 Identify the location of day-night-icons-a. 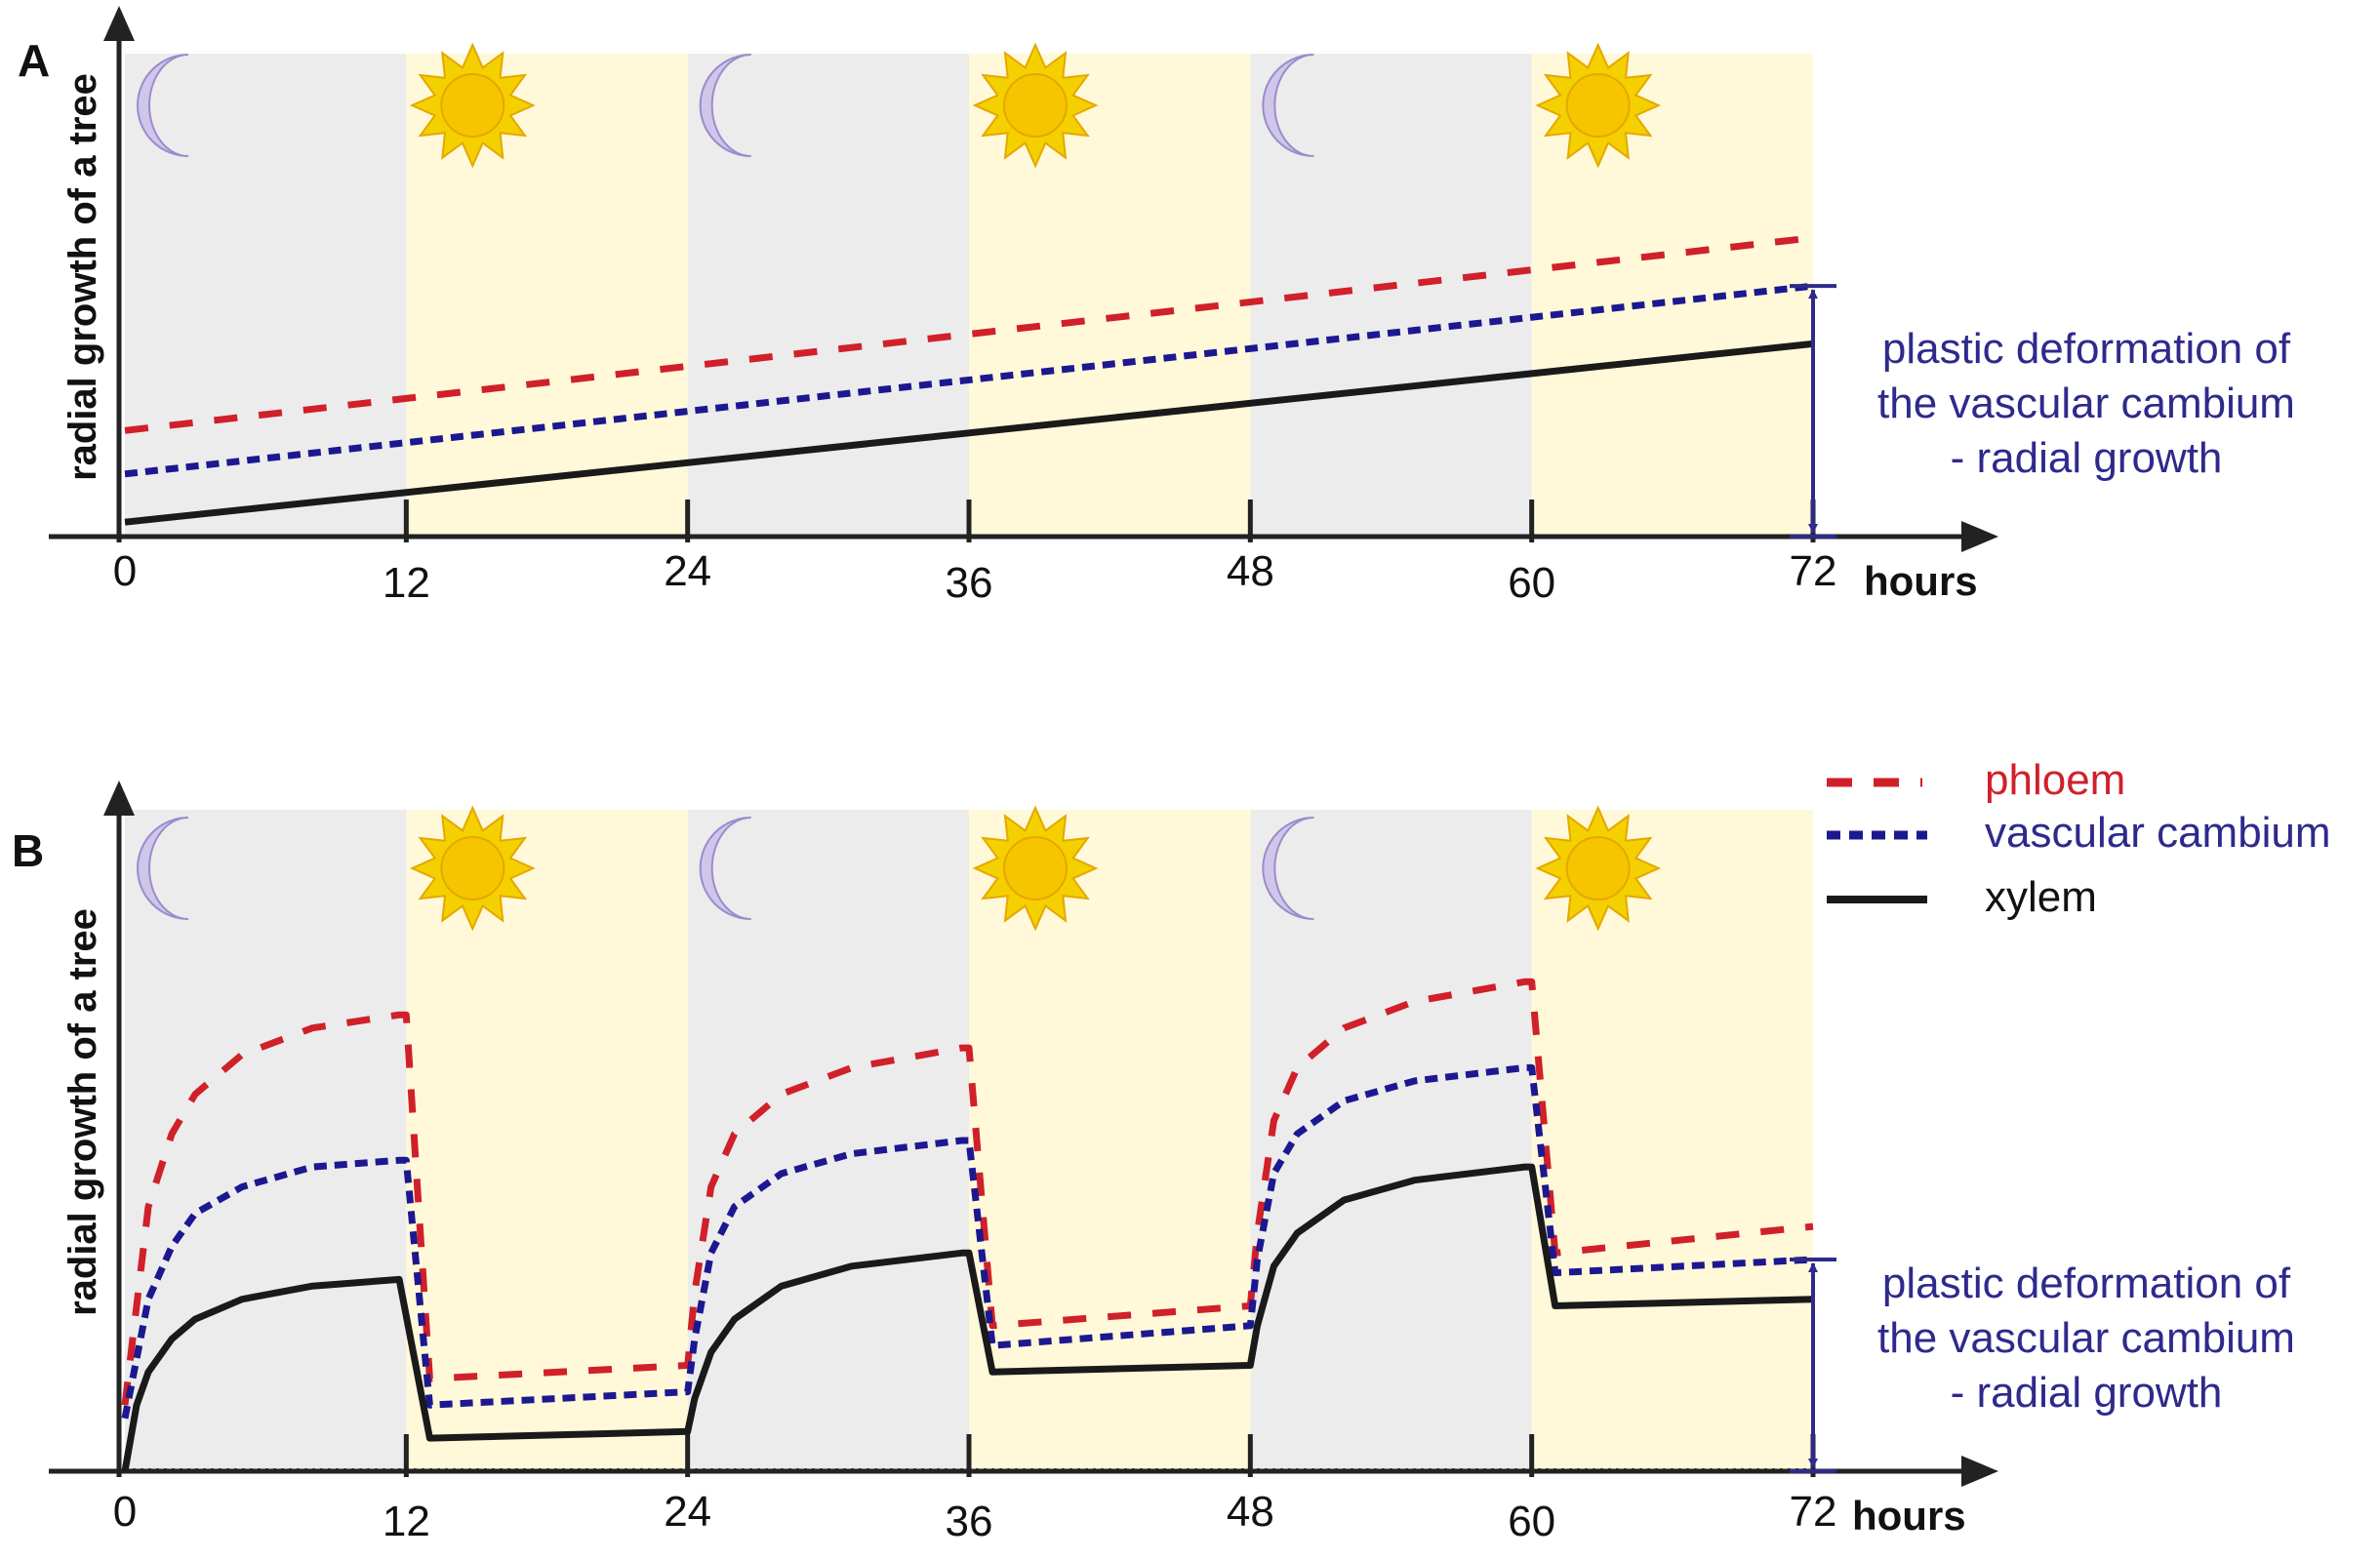
(899, 105).